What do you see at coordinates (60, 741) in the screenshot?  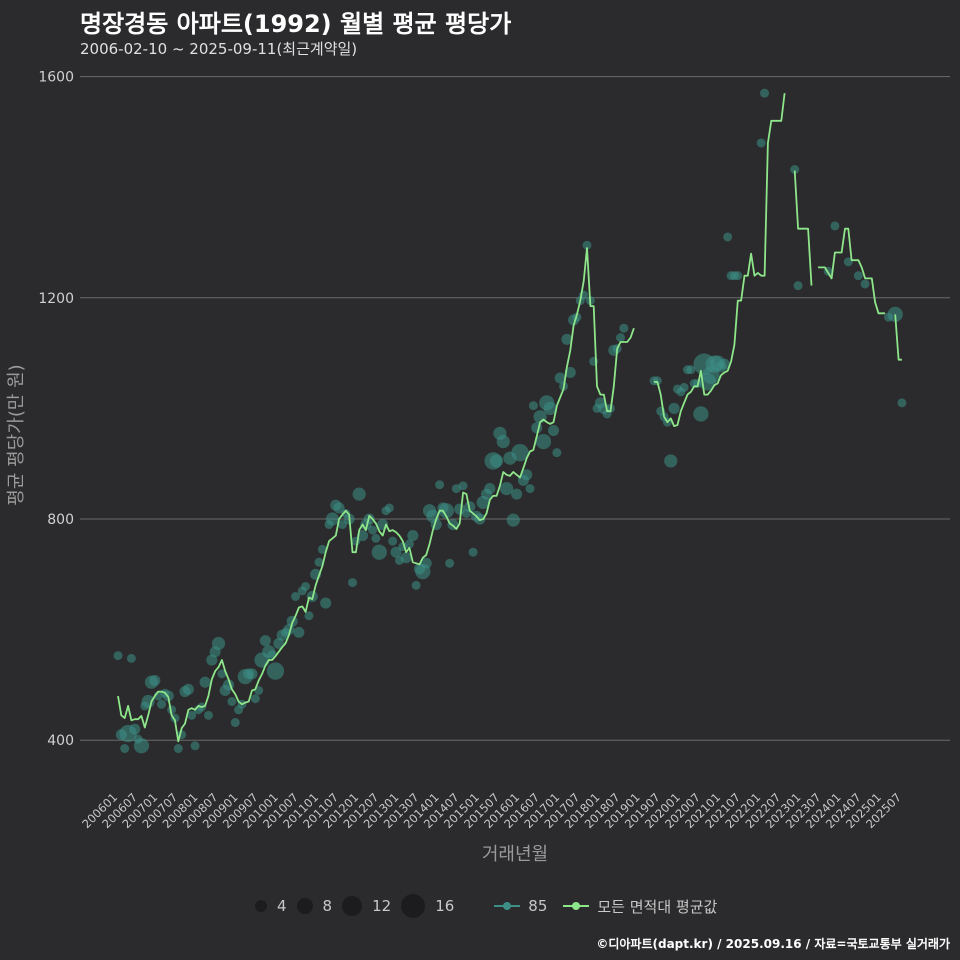 I see `y-tick-label: 400` at bounding box center [60, 741].